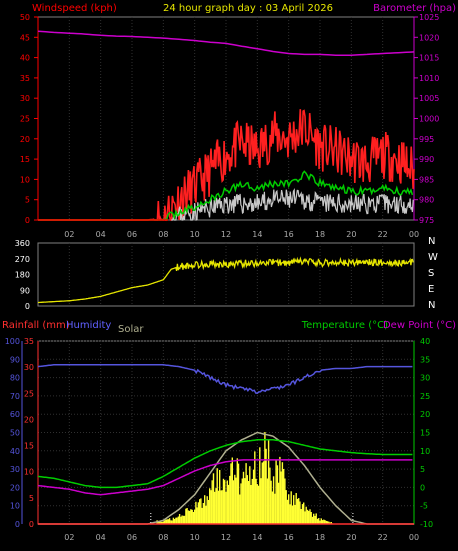  Describe the element at coordinates (226, 280) in the screenshot. I see `wind-direction-line` at that location.